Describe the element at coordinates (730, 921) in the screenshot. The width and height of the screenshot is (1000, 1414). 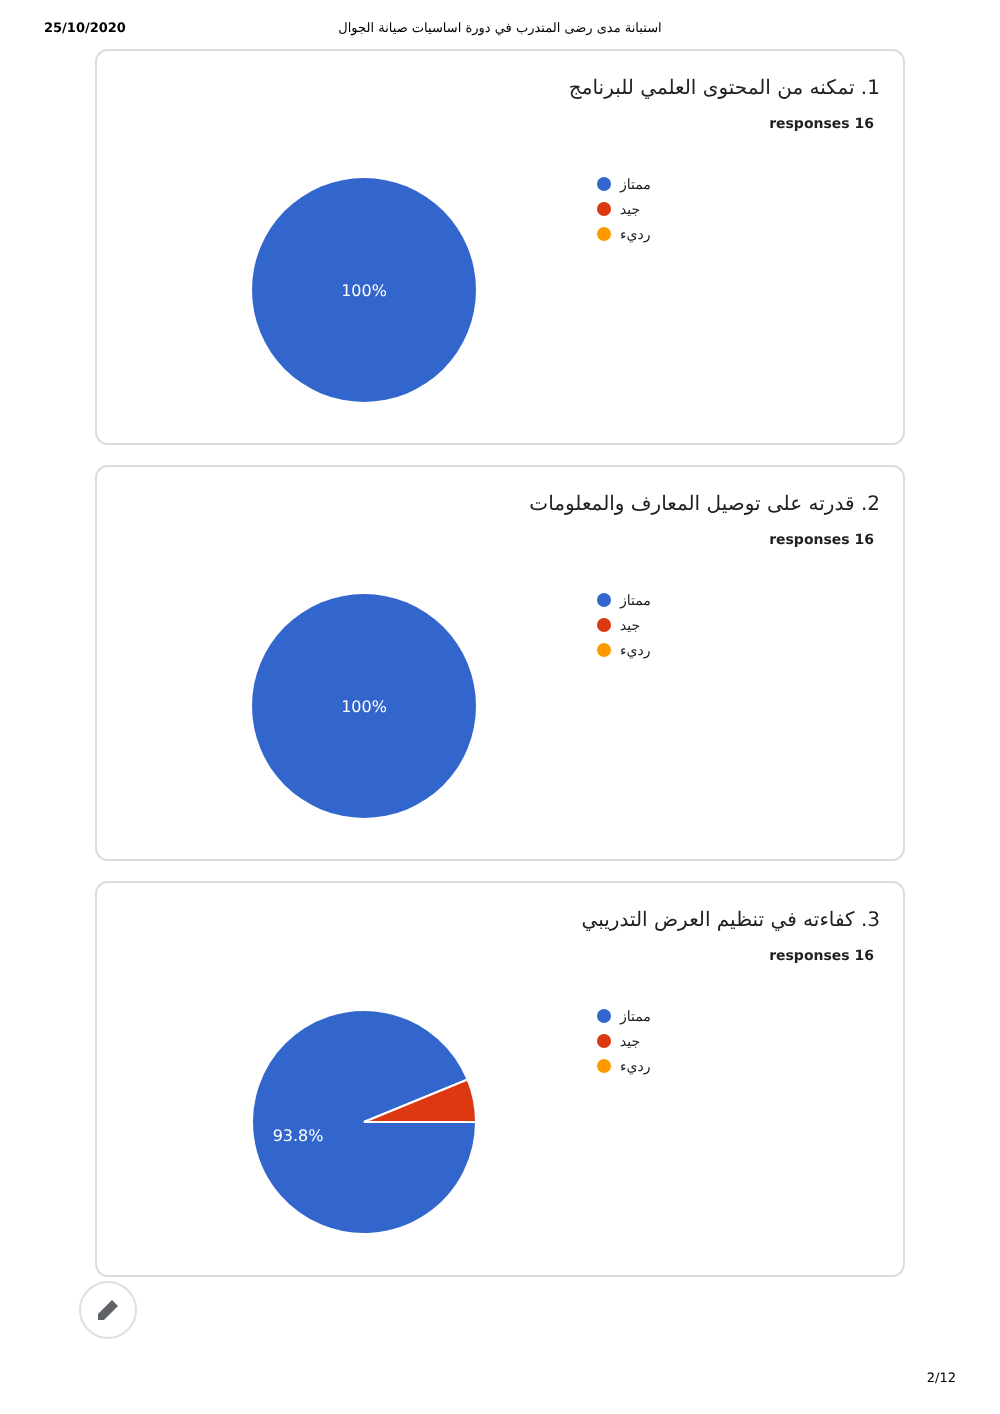
I see `text: 3. كفاءته في تنظيم العرض التدريبي` at that location.